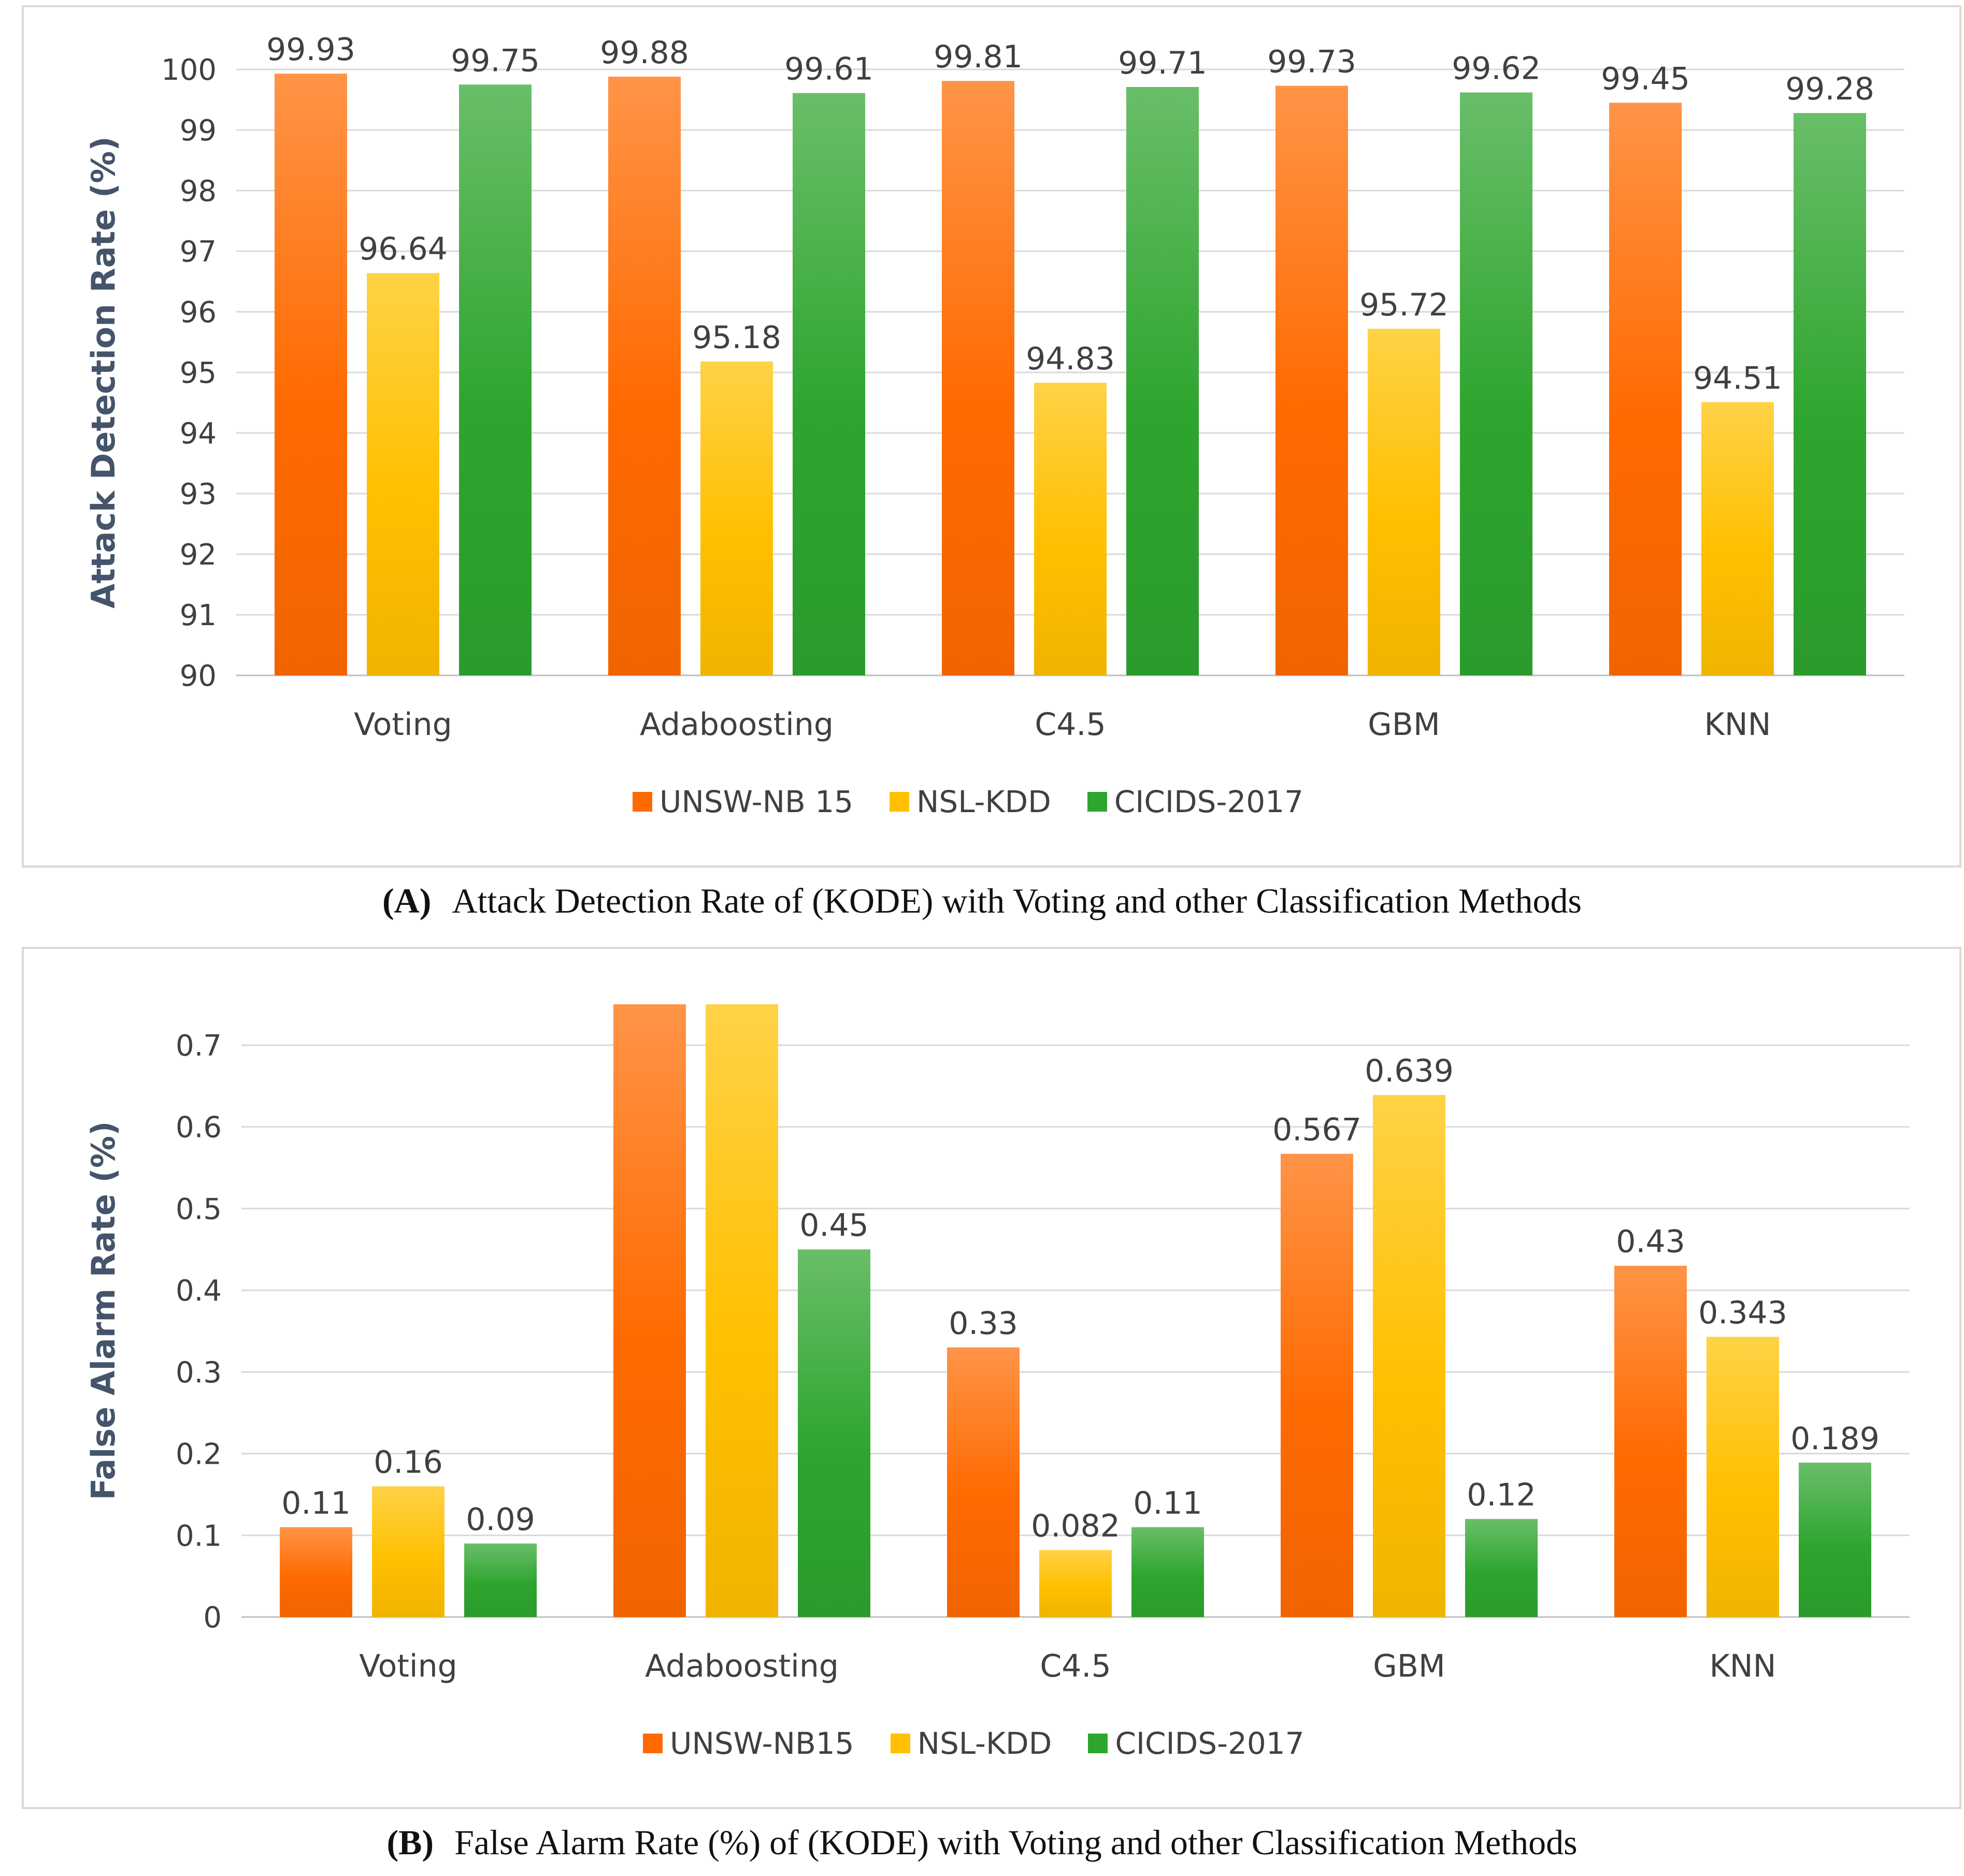  I want to click on a-legend-label: UNSW-NB 15, so click(756, 802).